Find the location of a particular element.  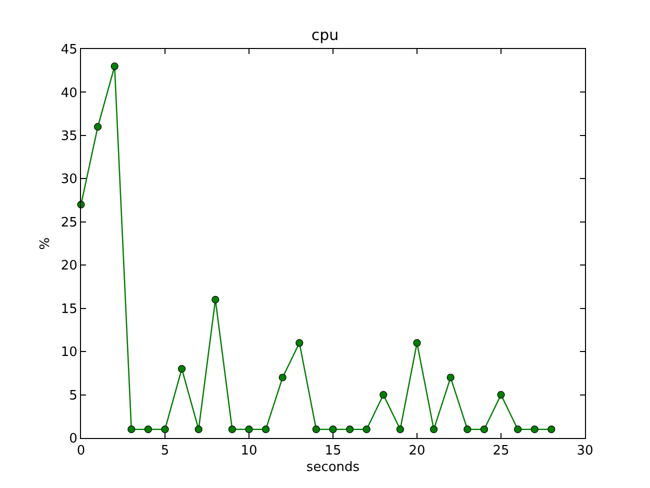

y-tick-label: 0 is located at coordinates (73, 439).